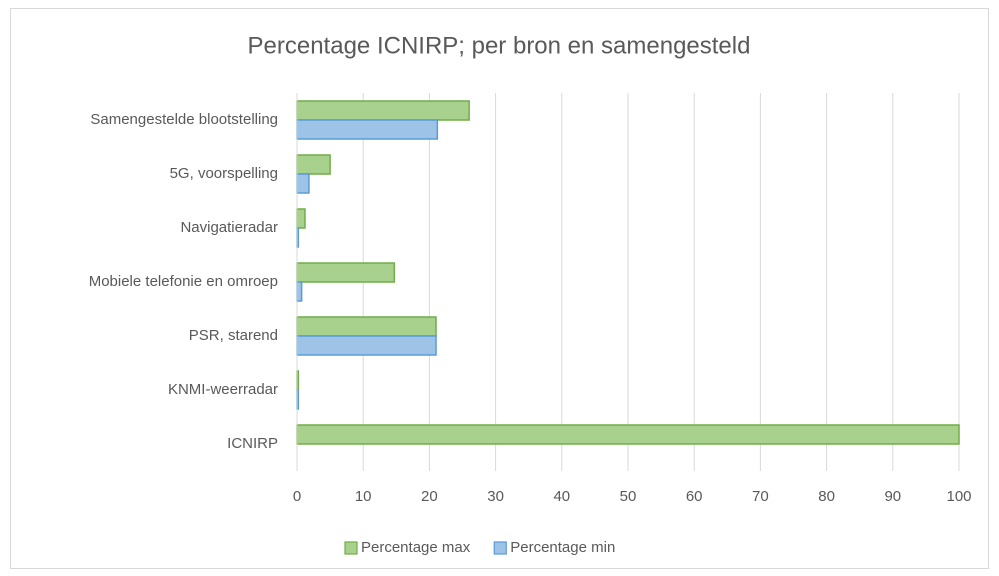 This screenshot has height=576, width=999. What do you see at coordinates (760, 496) in the screenshot?
I see `x-tick-label: 70` at bounding box center [760, 496].